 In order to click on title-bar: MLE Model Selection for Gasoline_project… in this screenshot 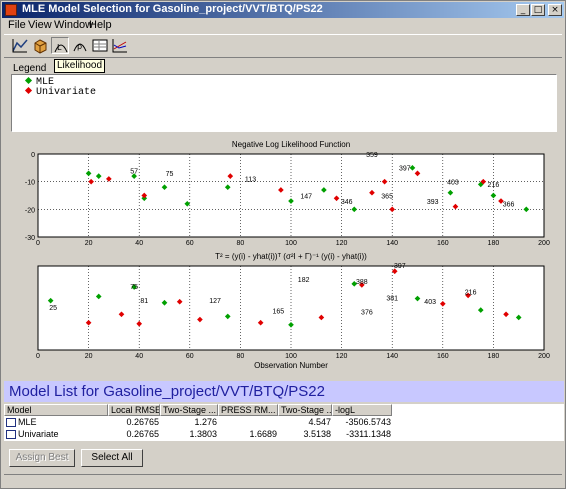, I will do `click(283, 10)`.